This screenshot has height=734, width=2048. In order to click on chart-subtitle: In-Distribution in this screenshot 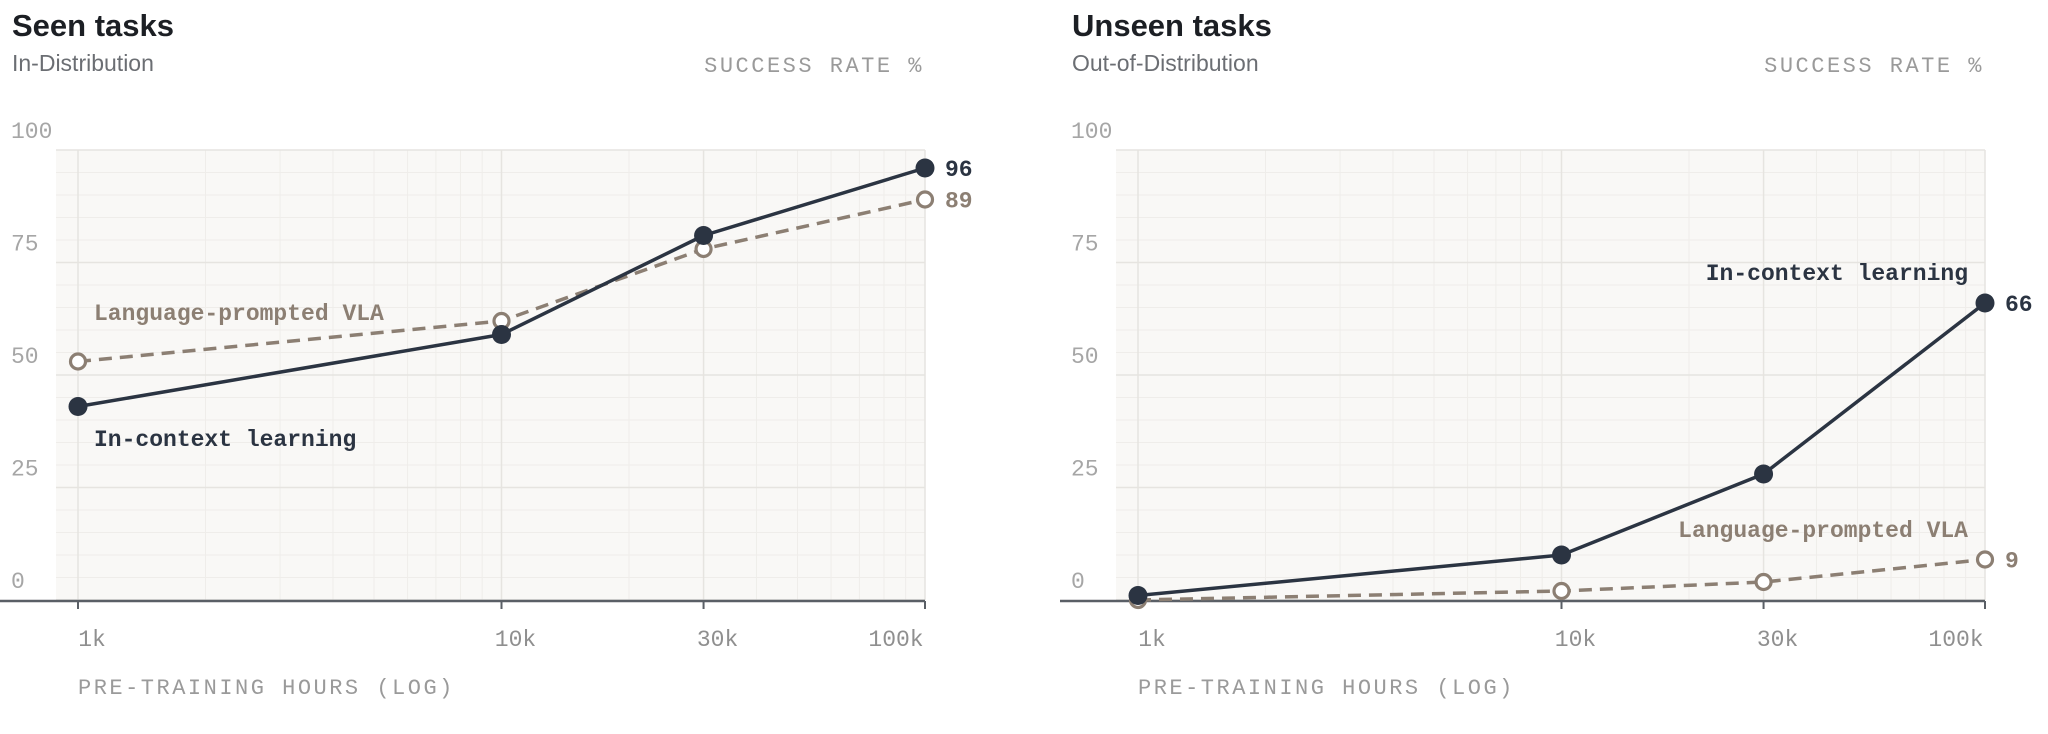, I will do `click(83, 63)`.